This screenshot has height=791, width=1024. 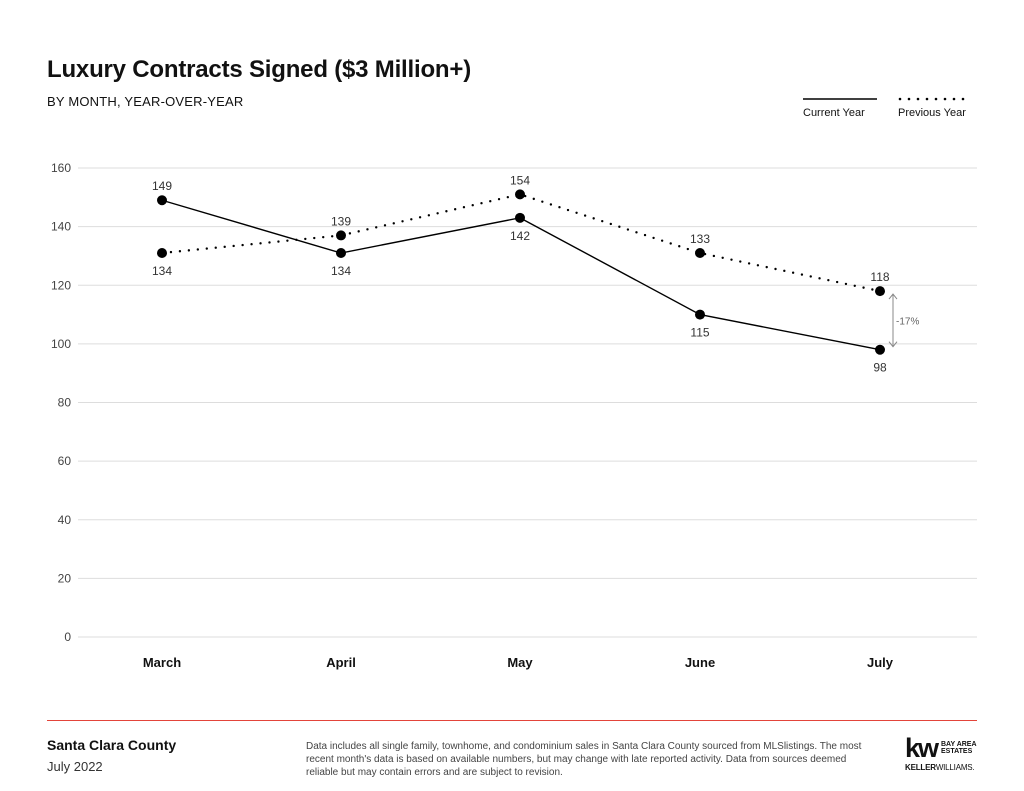 I want to click on data-label: 133, so click(x=700, y=239).